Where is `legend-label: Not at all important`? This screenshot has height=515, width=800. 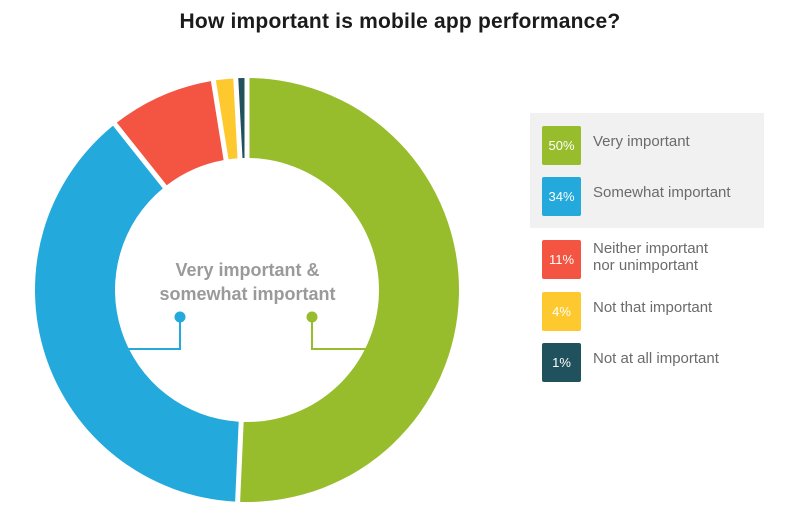 legend-label: Not at all important is located at coordinates (656, 358).